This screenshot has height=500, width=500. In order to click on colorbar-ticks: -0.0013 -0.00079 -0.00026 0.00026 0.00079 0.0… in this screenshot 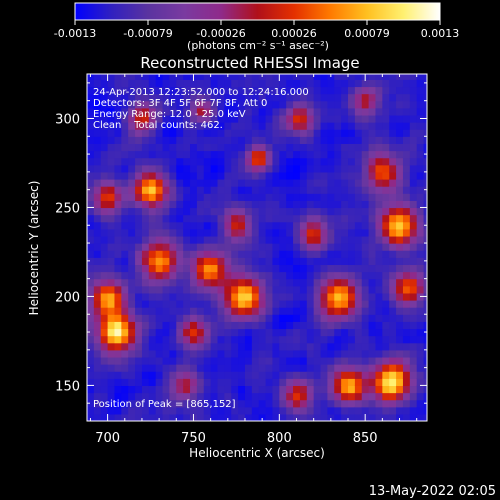, I will do `click(256, 30)`.